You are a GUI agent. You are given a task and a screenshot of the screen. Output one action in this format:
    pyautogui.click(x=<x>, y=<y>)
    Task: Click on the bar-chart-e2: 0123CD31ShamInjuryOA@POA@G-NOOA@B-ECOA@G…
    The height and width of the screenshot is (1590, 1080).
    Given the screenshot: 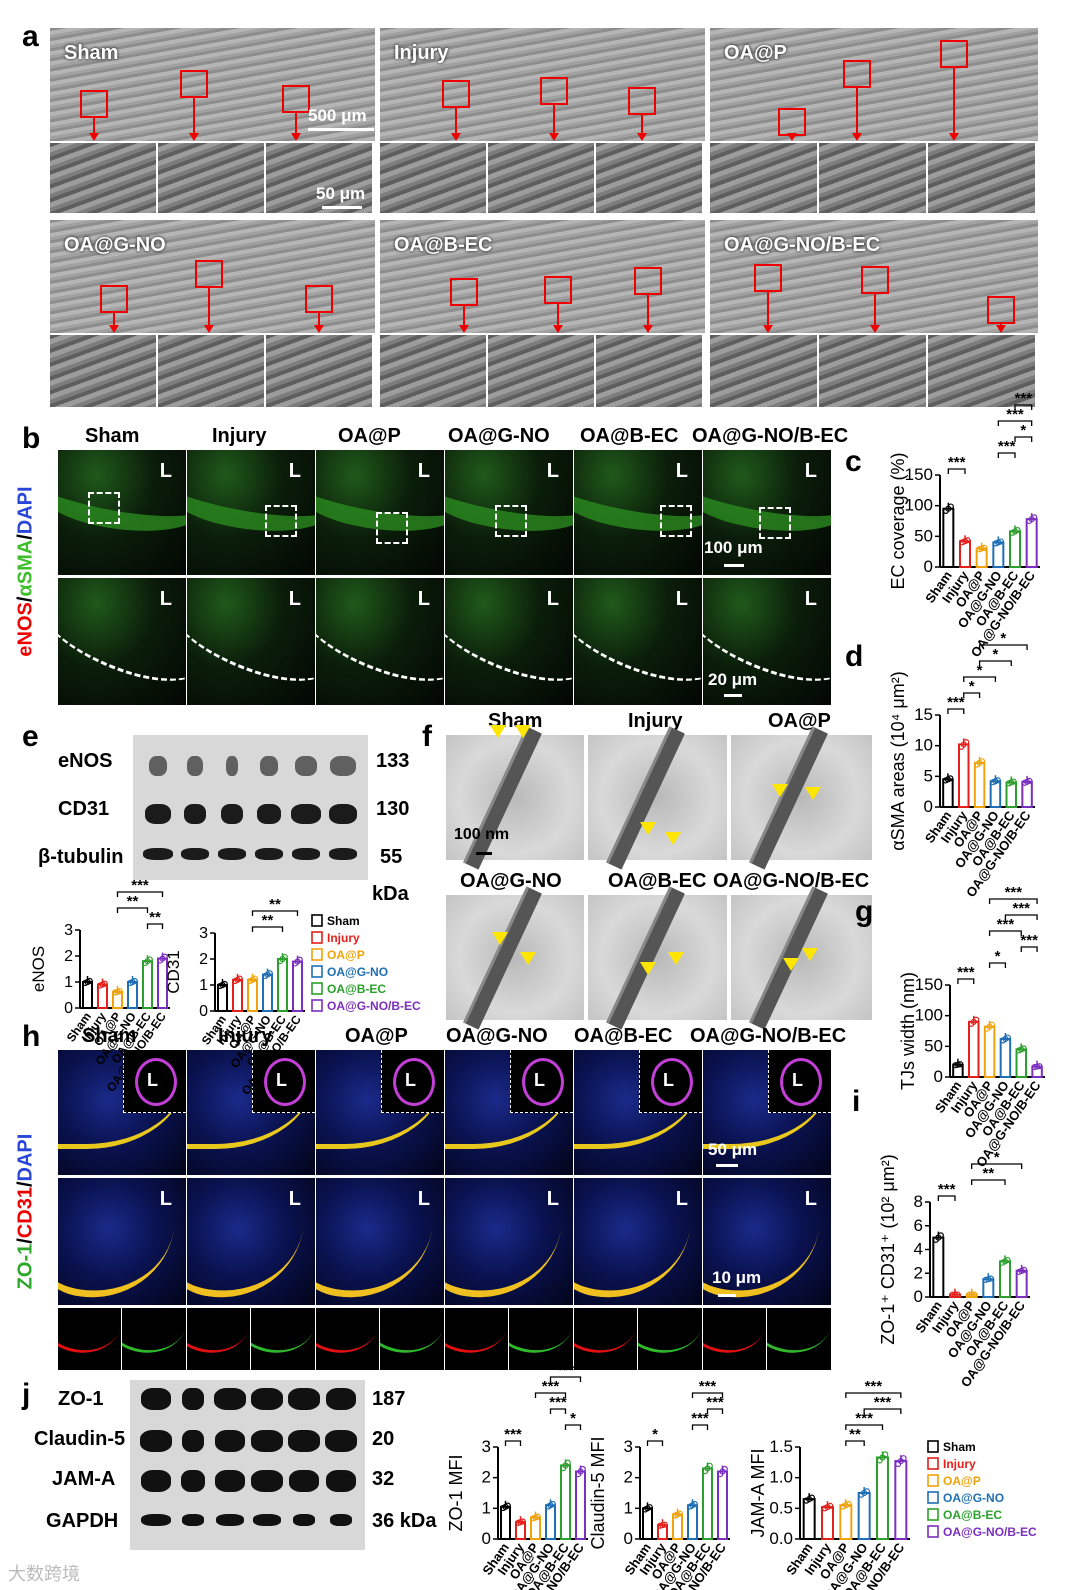 What is the action you would take?
    pyautogui.click(x=234, y=996)
    